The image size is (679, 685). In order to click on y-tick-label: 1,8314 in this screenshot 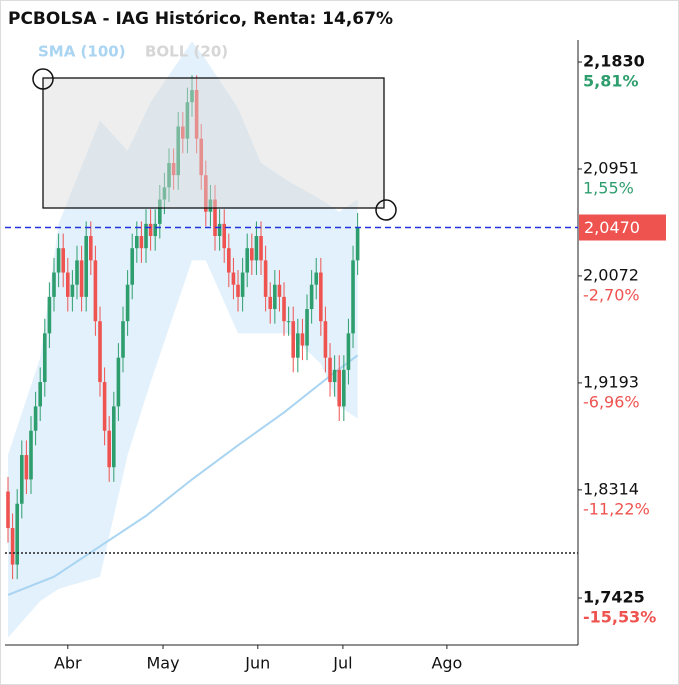, I will do `click(611, 488)`.